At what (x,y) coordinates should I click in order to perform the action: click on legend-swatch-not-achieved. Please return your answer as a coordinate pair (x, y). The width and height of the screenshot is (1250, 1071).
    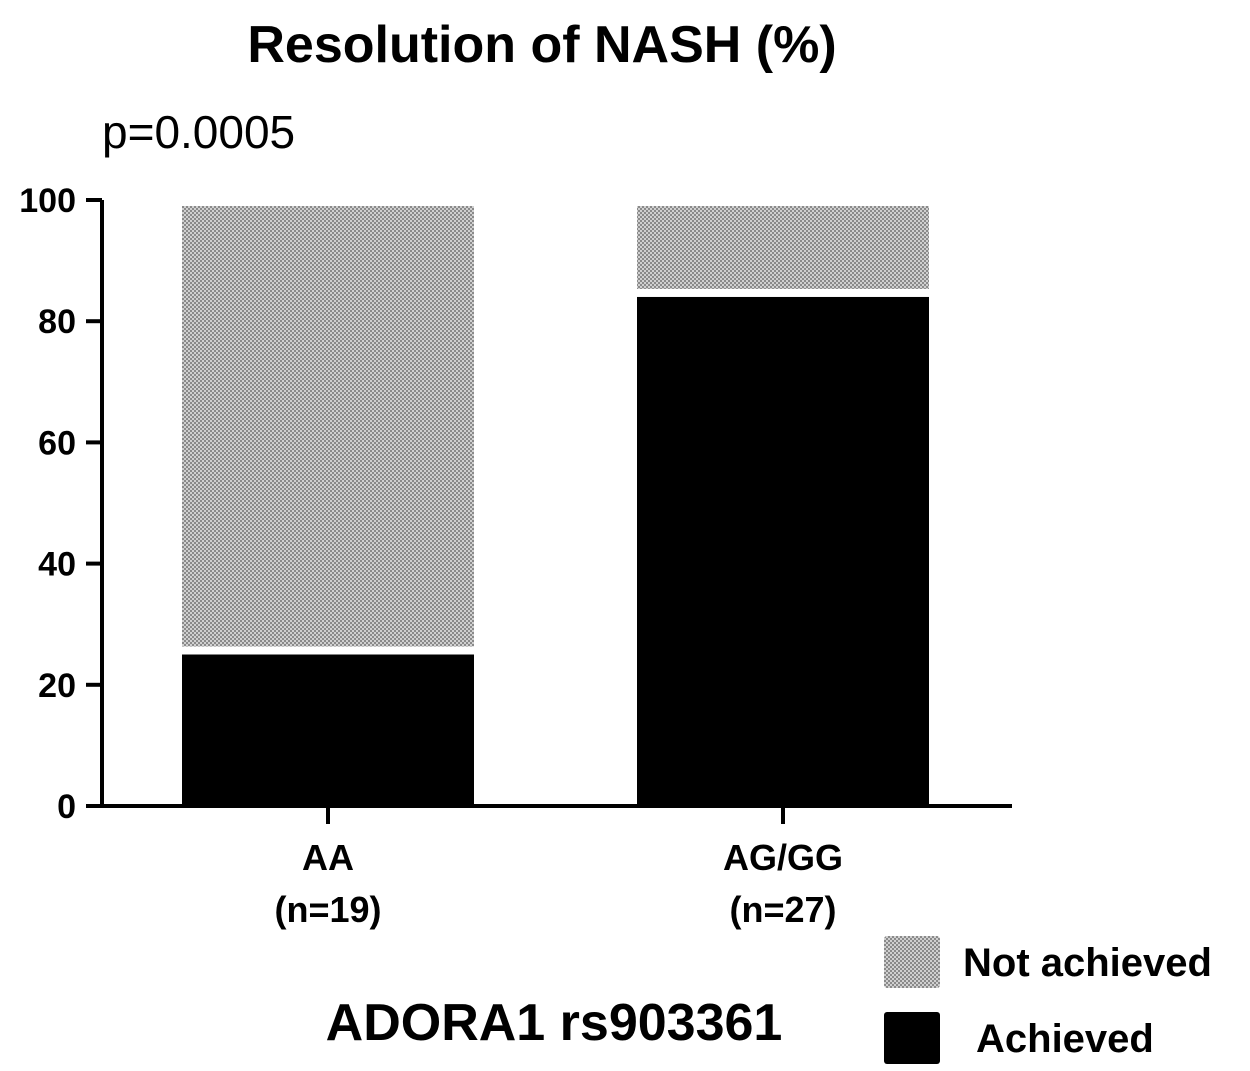
    Looking at the image, I should click on (912, 962).